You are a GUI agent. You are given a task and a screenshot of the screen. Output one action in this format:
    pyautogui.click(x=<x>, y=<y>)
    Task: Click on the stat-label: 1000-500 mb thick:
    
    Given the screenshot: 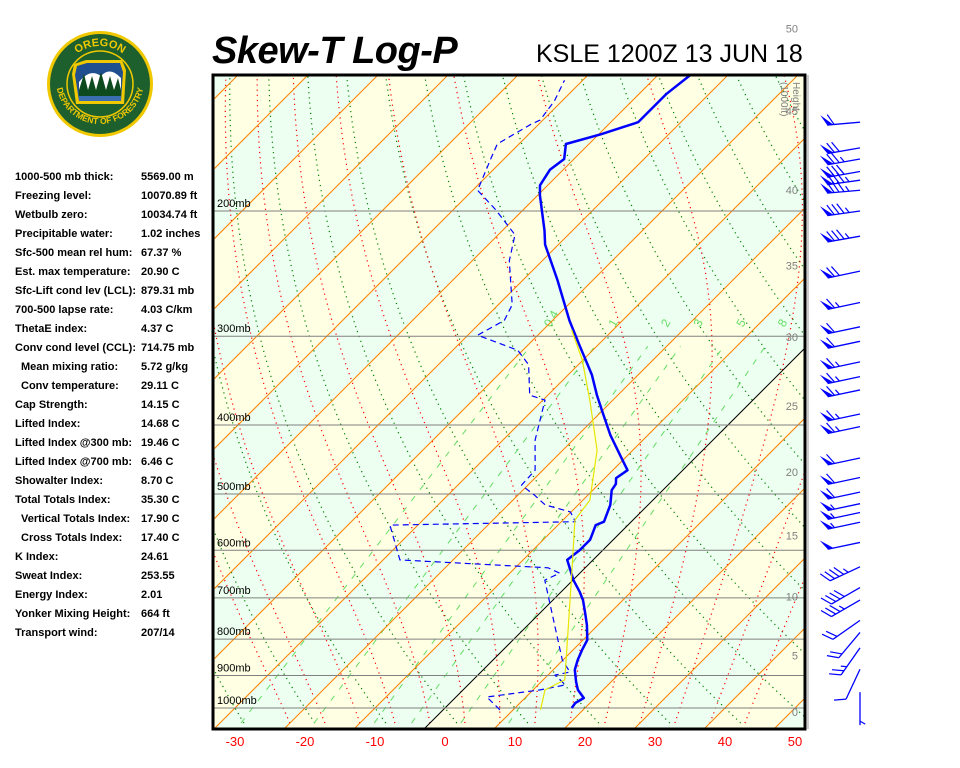 What is the action you would take?
    pyautogui.click(x=64, y=177)
    